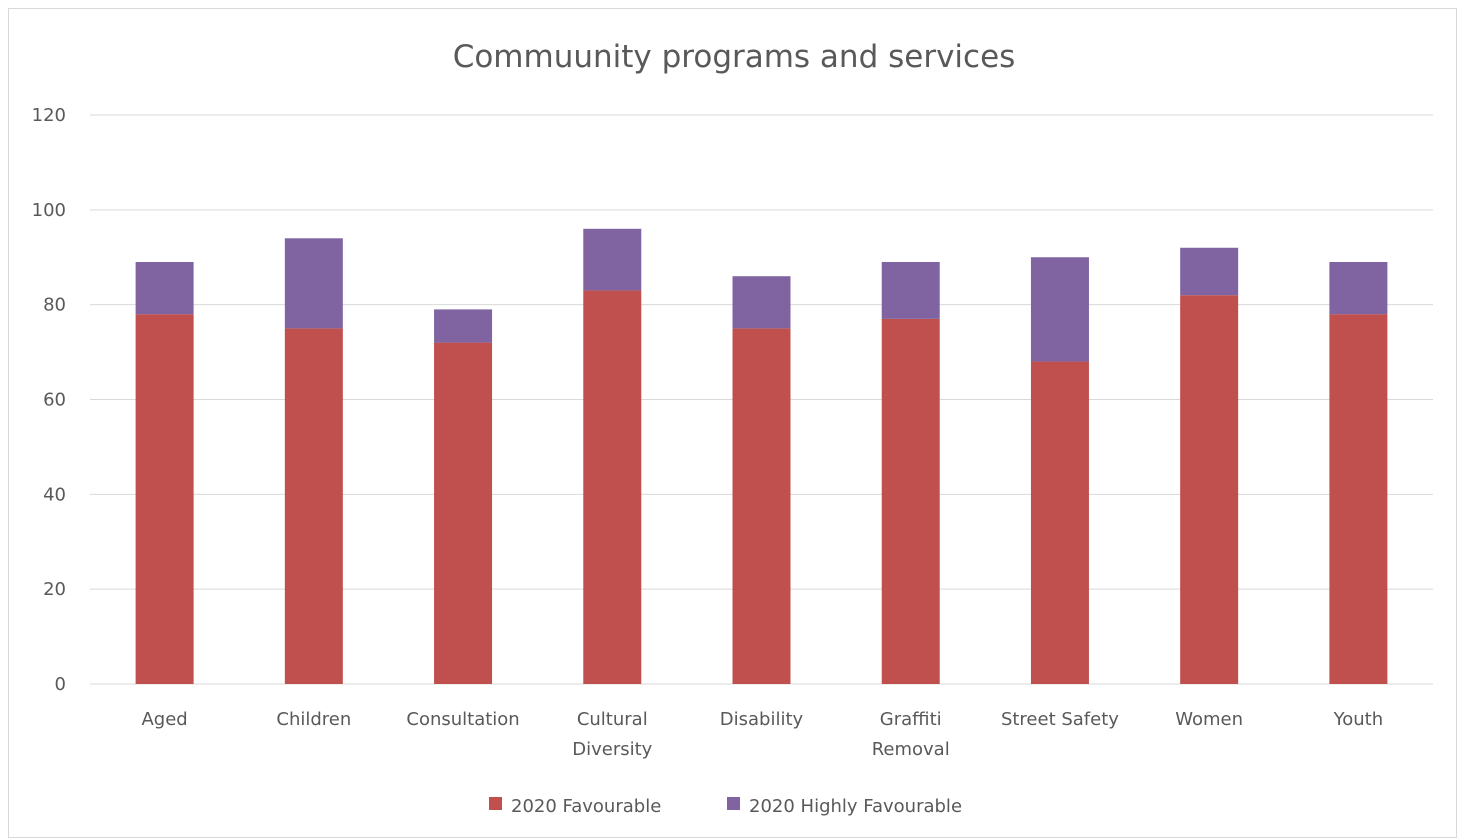  I want to click on x-tick-label: Cultural, so click(612, 719).